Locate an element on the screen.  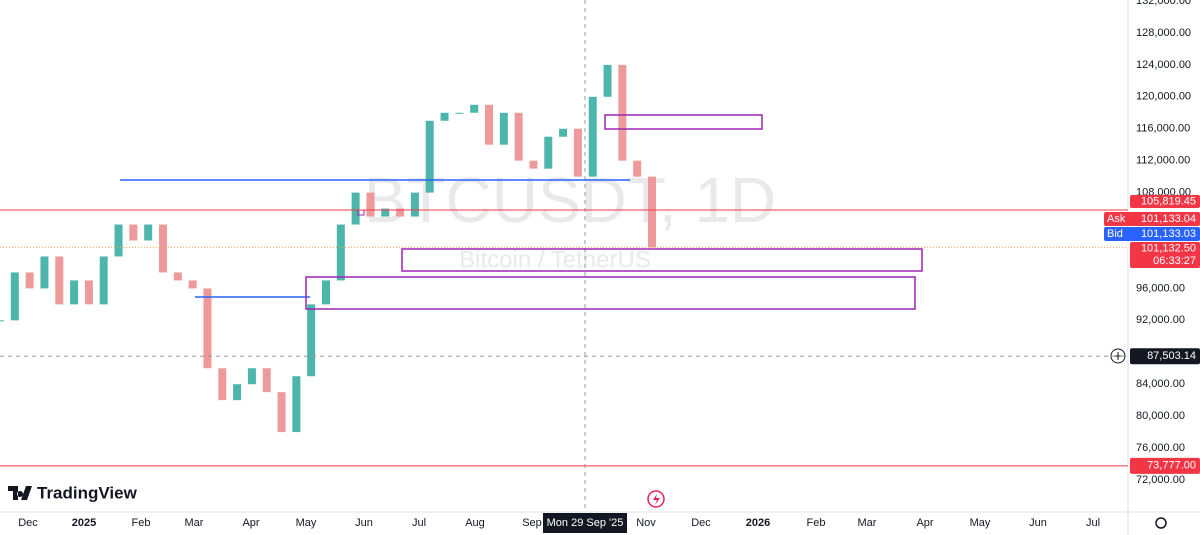
time-tick-label: 2025 is located at coordinates (84, 523).